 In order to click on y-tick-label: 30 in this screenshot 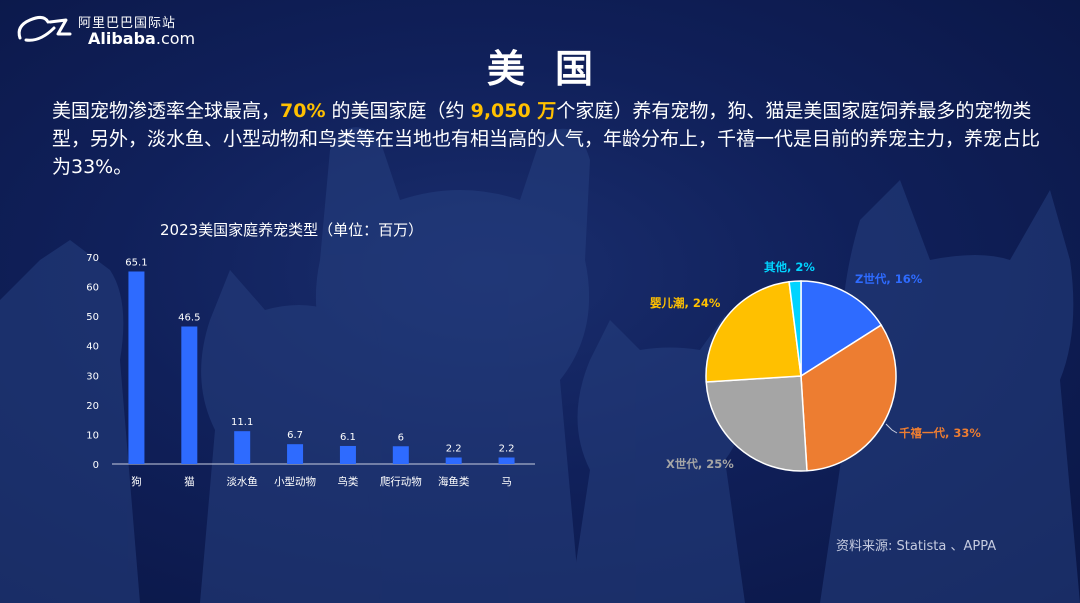, I will do `click(92, 376)`.